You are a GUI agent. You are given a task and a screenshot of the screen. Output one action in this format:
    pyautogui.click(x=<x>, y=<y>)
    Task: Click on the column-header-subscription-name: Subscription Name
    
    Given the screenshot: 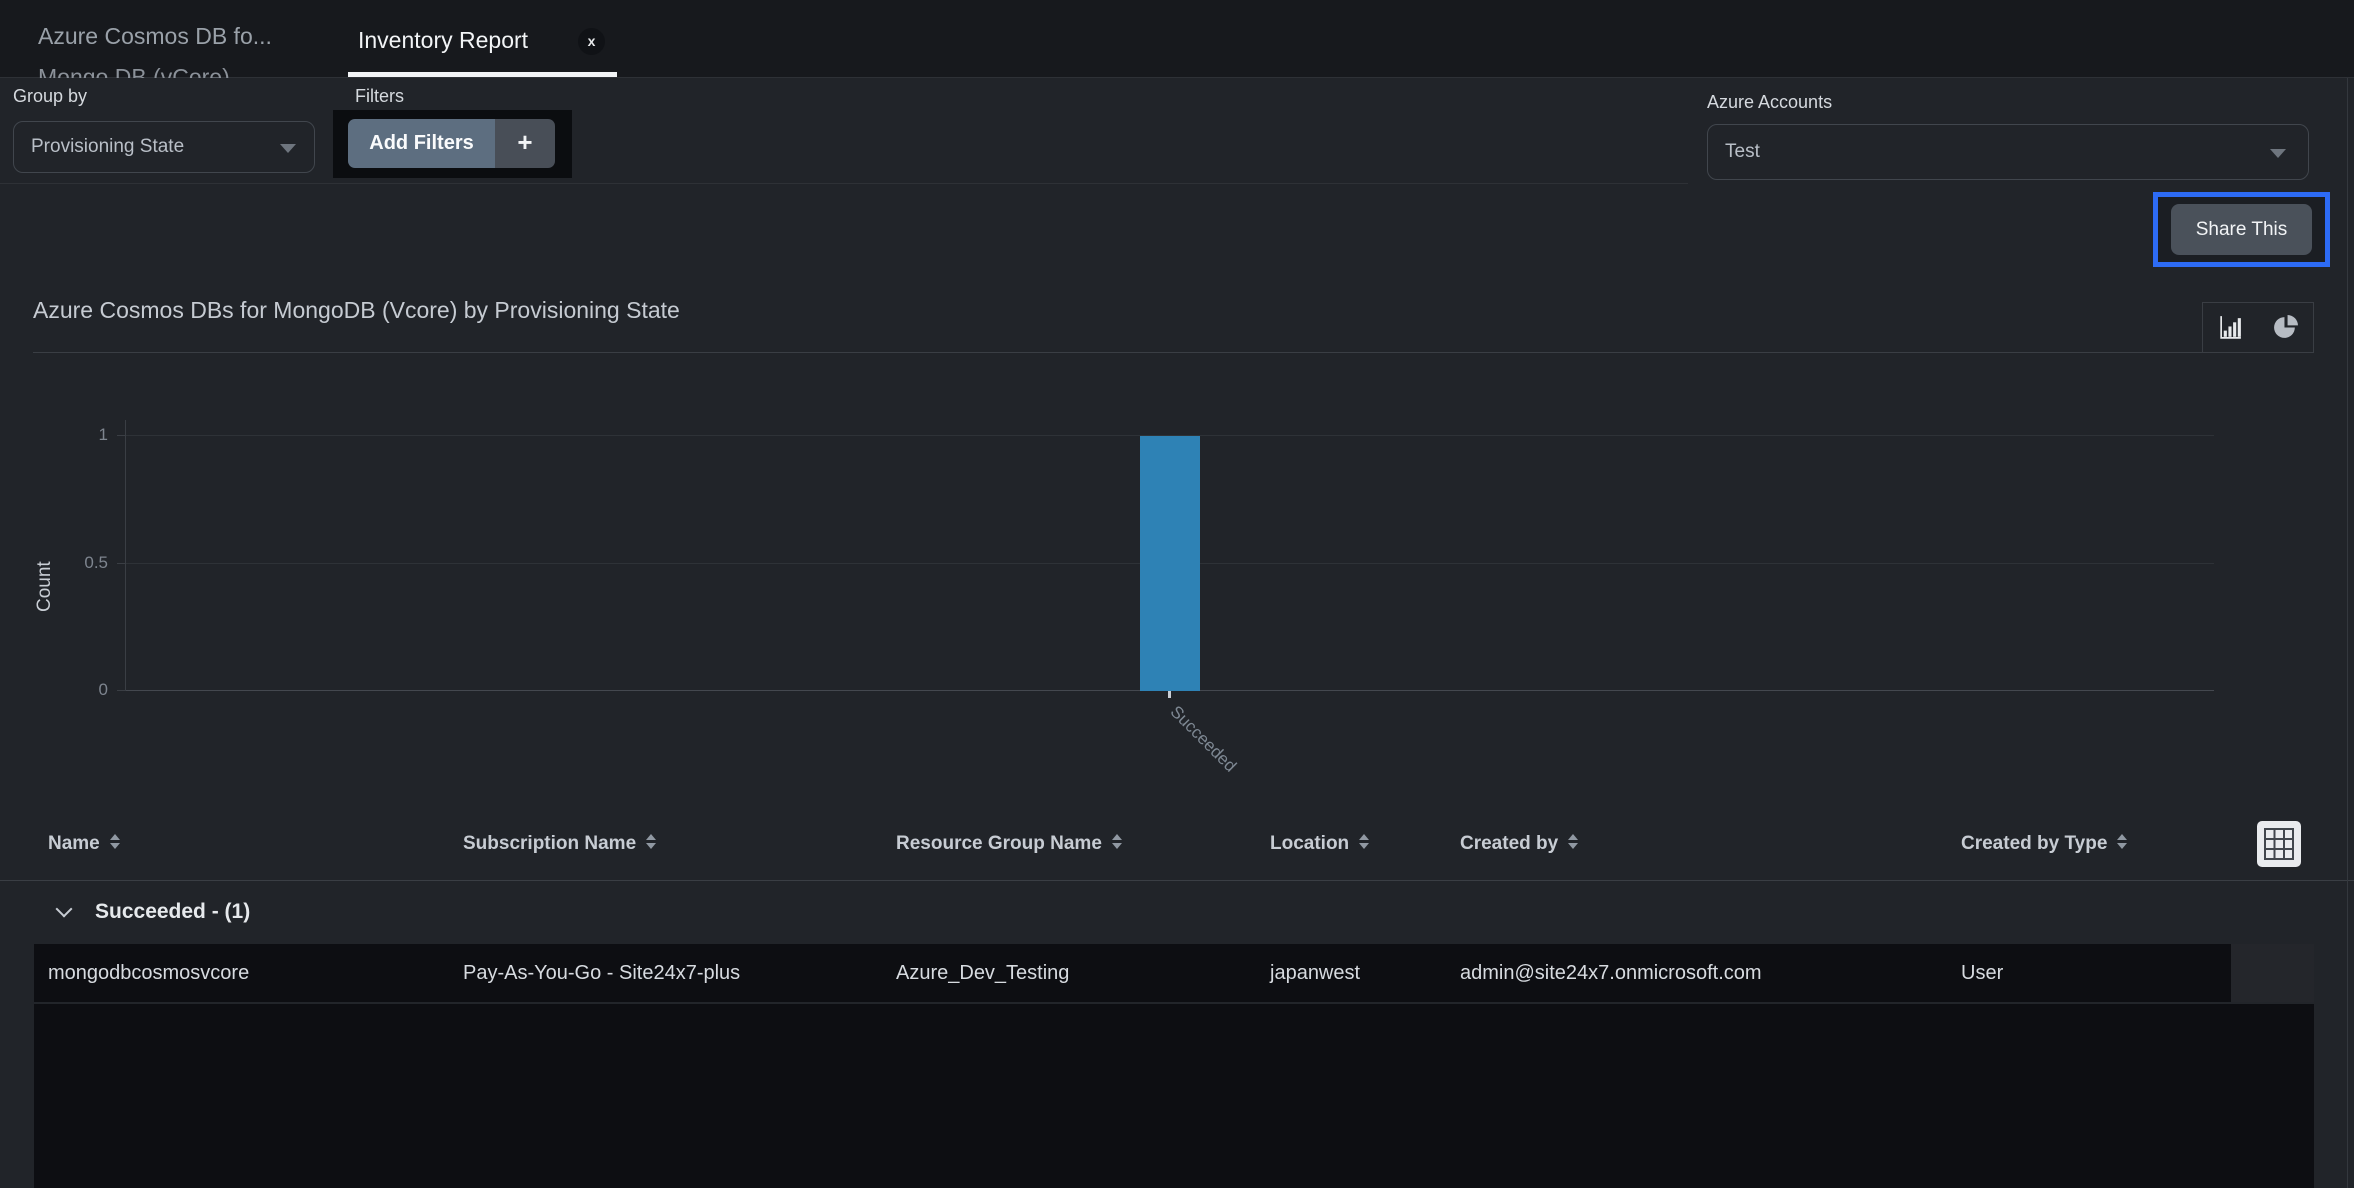 What is the action you would take?
    pyautogui.click(x=560, y=844)
    